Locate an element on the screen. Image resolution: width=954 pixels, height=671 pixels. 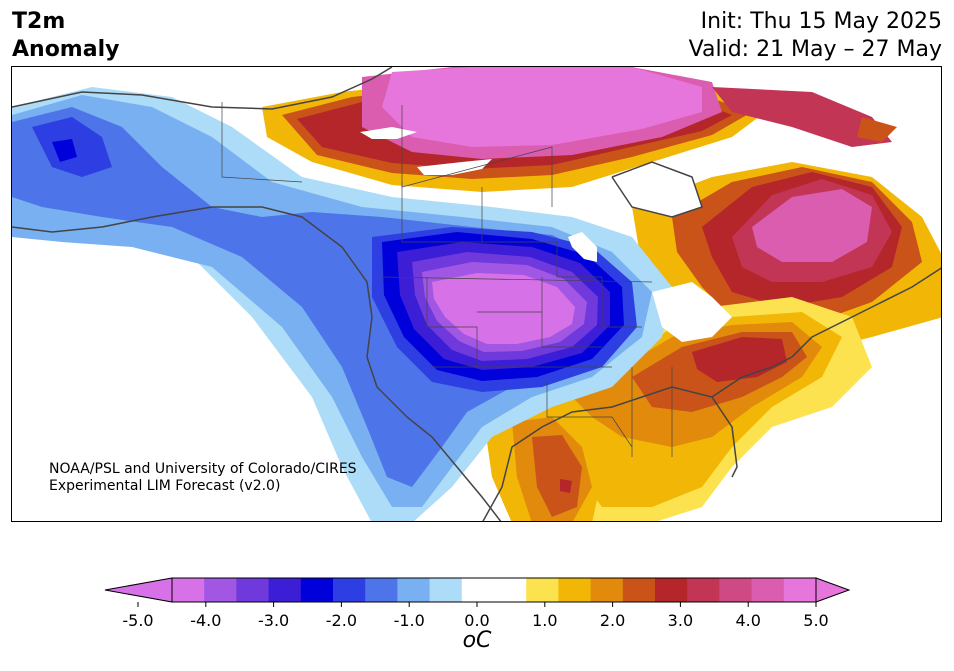
colorbar-tick-label: -1.0 is located at coordinates (409, 620).